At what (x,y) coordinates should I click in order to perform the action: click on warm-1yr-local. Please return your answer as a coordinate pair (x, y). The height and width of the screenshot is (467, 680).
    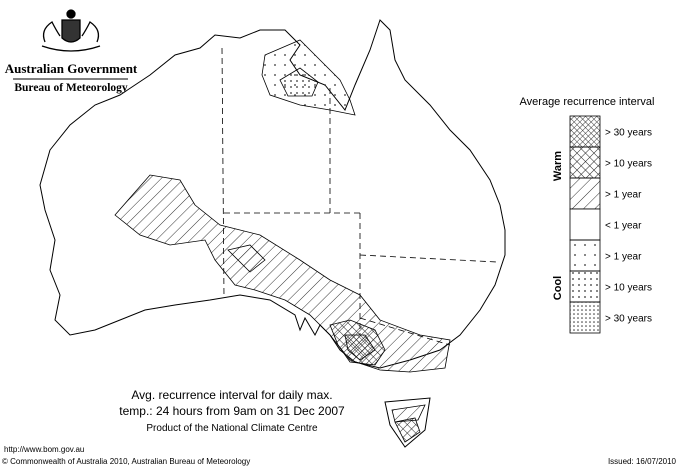
    Looking at the image, I should click on (246, 258).